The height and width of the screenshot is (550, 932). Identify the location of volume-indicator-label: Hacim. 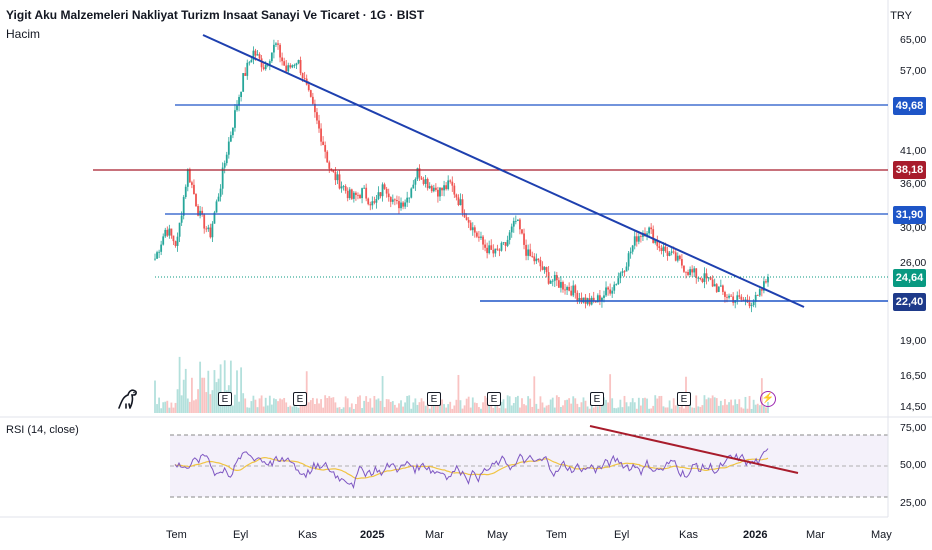
(23, 34).